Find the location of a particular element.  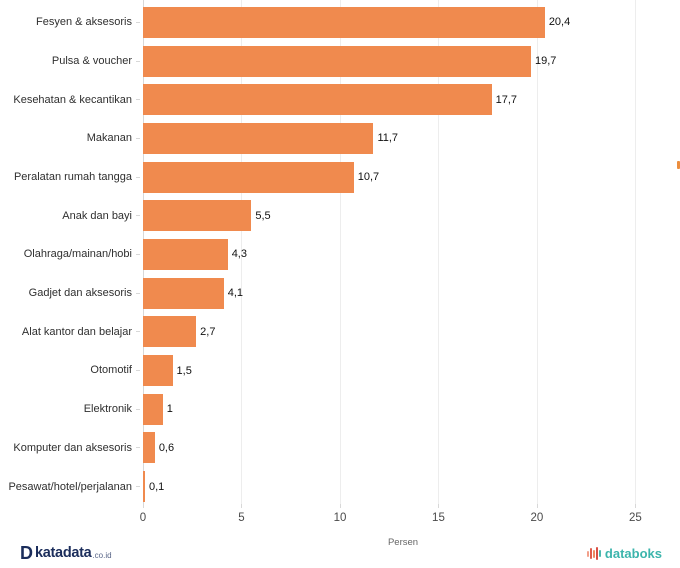

bar-area: 0,6 is located at coordinates (399, 448).